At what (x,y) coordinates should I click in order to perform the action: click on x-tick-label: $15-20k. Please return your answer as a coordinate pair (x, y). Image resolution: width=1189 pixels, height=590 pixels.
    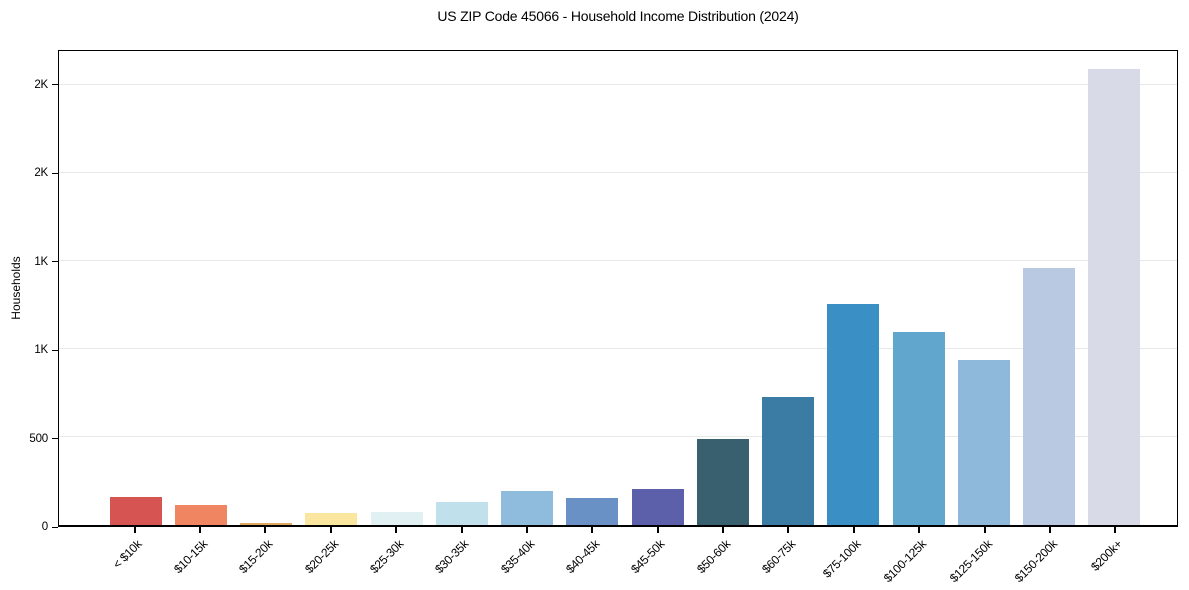
    Looking at the image, I should click on (256, 557).